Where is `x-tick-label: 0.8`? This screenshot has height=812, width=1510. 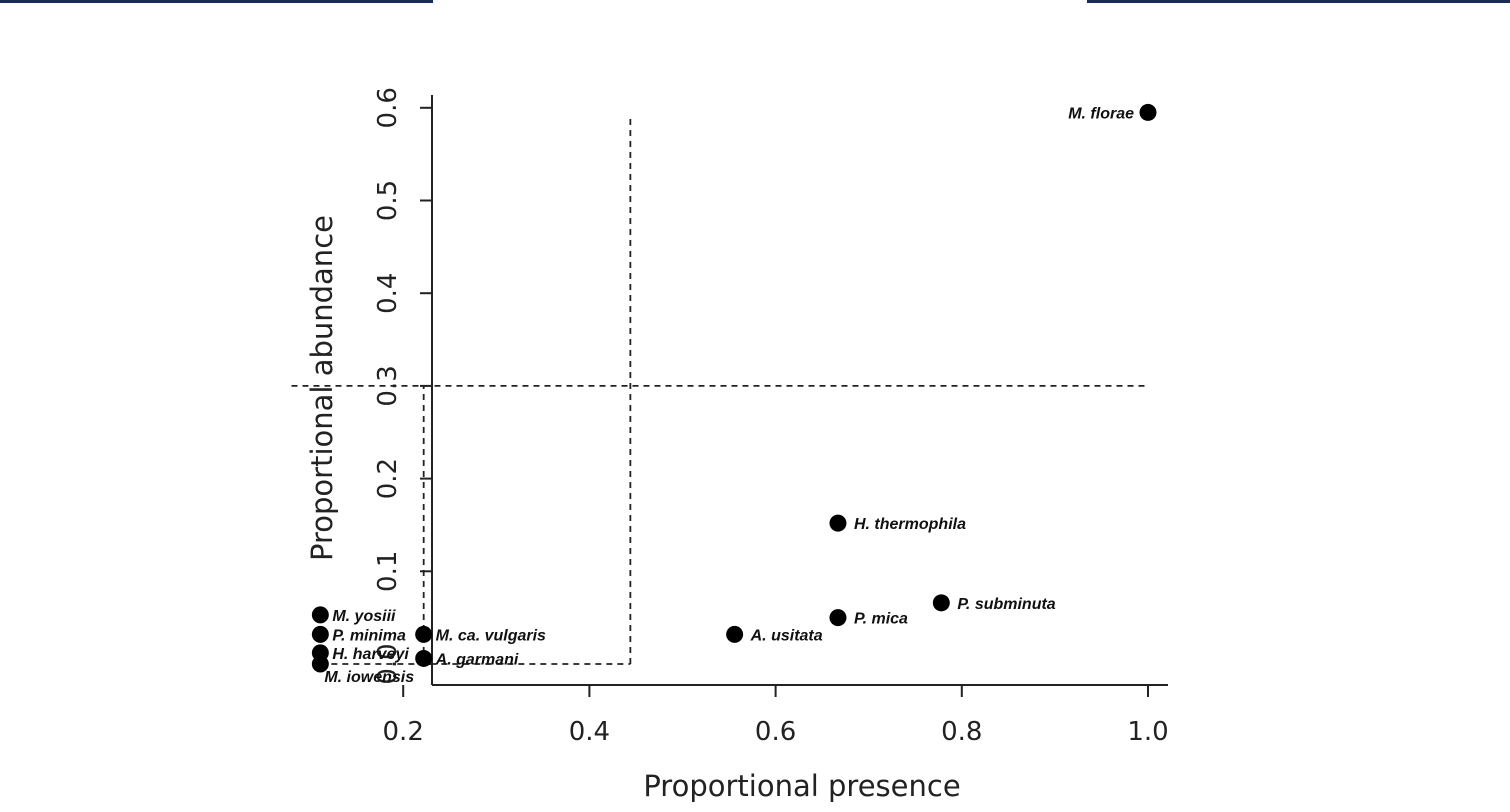 x-tick-label: 0.8 is located at coordinates (961, 732).